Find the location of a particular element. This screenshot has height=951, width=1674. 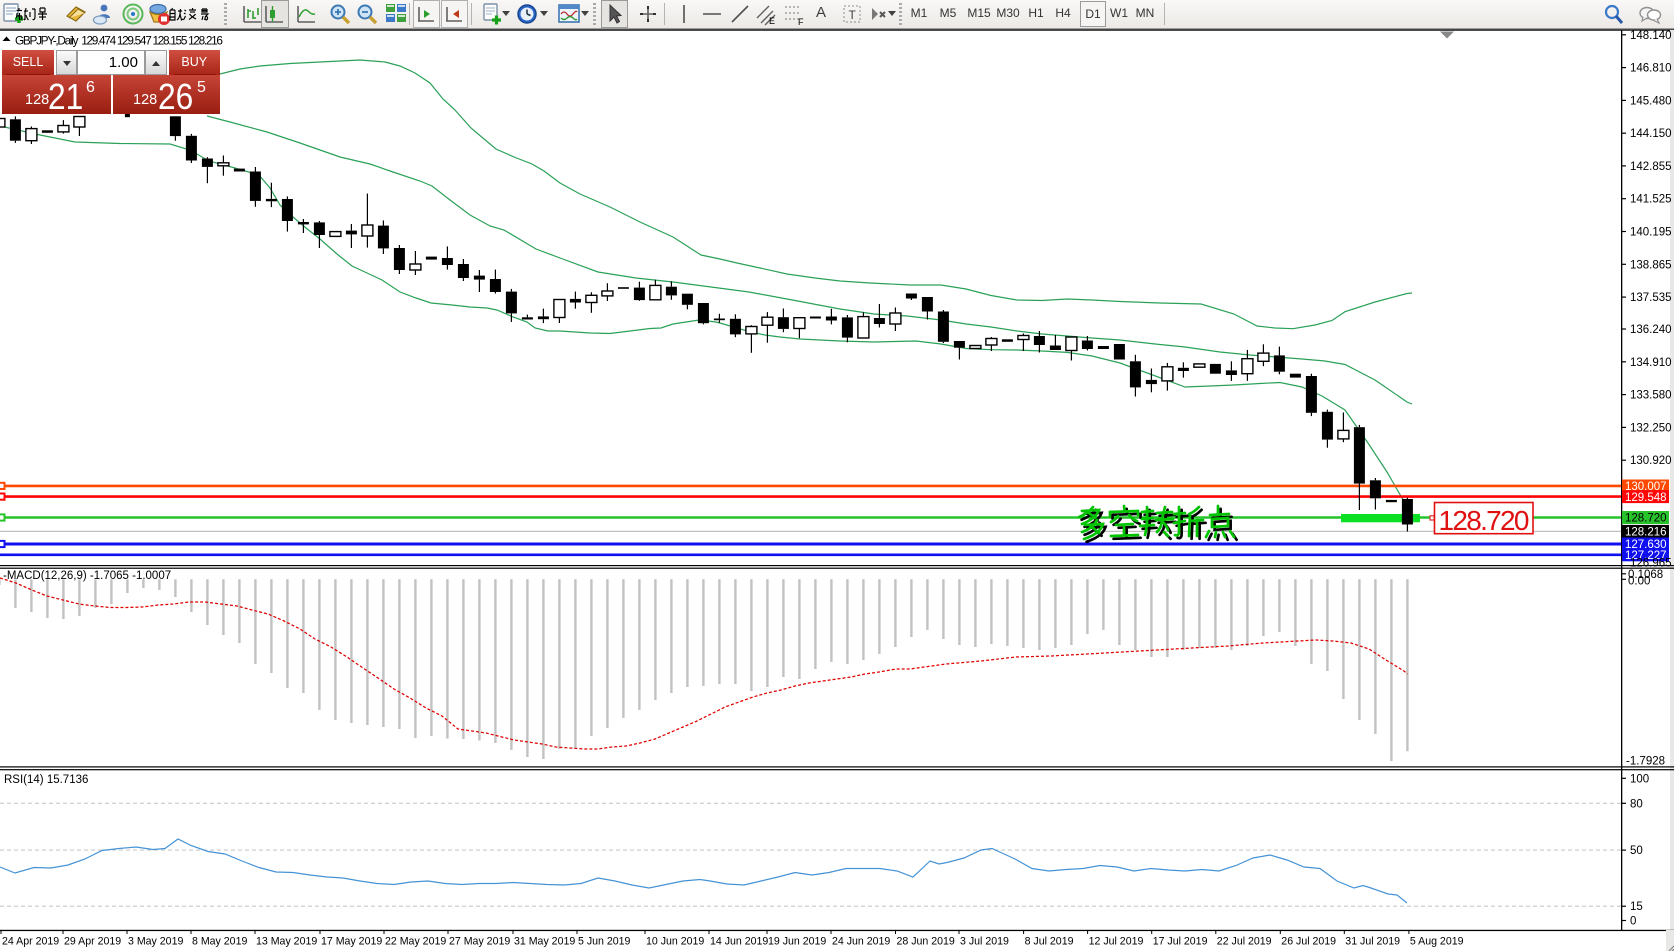

svg-text: 17 May 2019 is located at coordinates (351, 942).